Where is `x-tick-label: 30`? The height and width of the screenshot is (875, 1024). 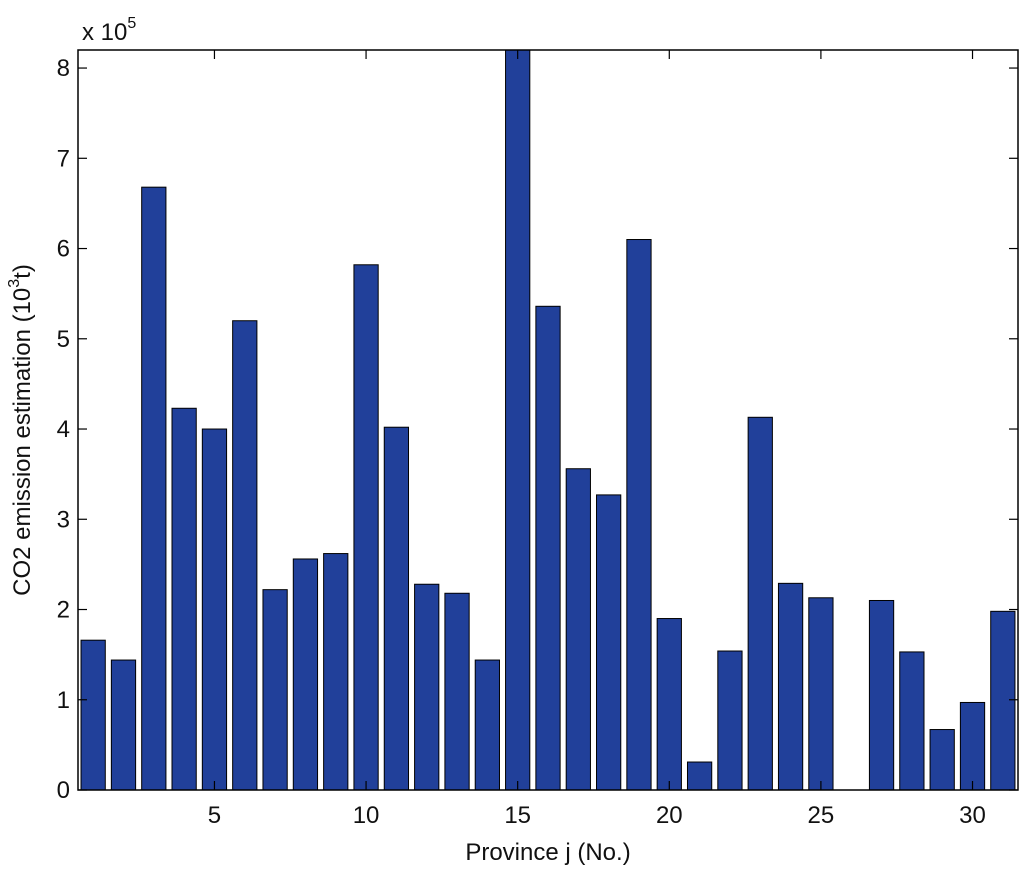
x-tick-label: 30 is located at coordinates (972, 815).